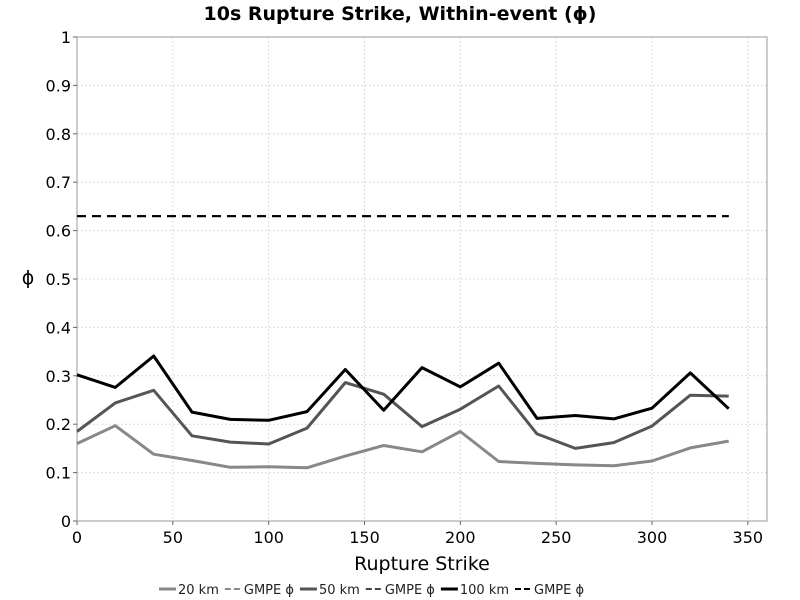 Image resolution: width=800 pixels, height=600 pixels. I want to click on legend-label-1: GMPE ϕ, so click(269, 590).